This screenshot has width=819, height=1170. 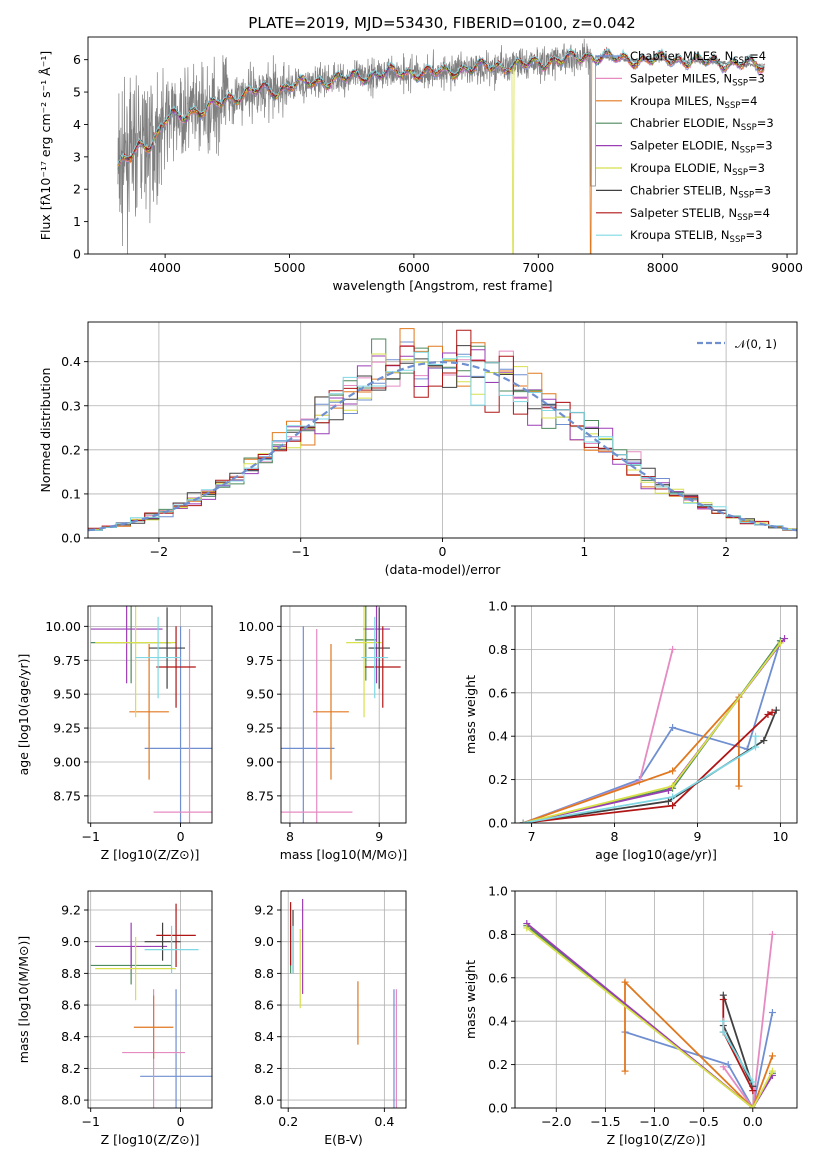 I want to click on legend-entry: Salpeter MILES, NSSP=3, so click(x=697, y=79).